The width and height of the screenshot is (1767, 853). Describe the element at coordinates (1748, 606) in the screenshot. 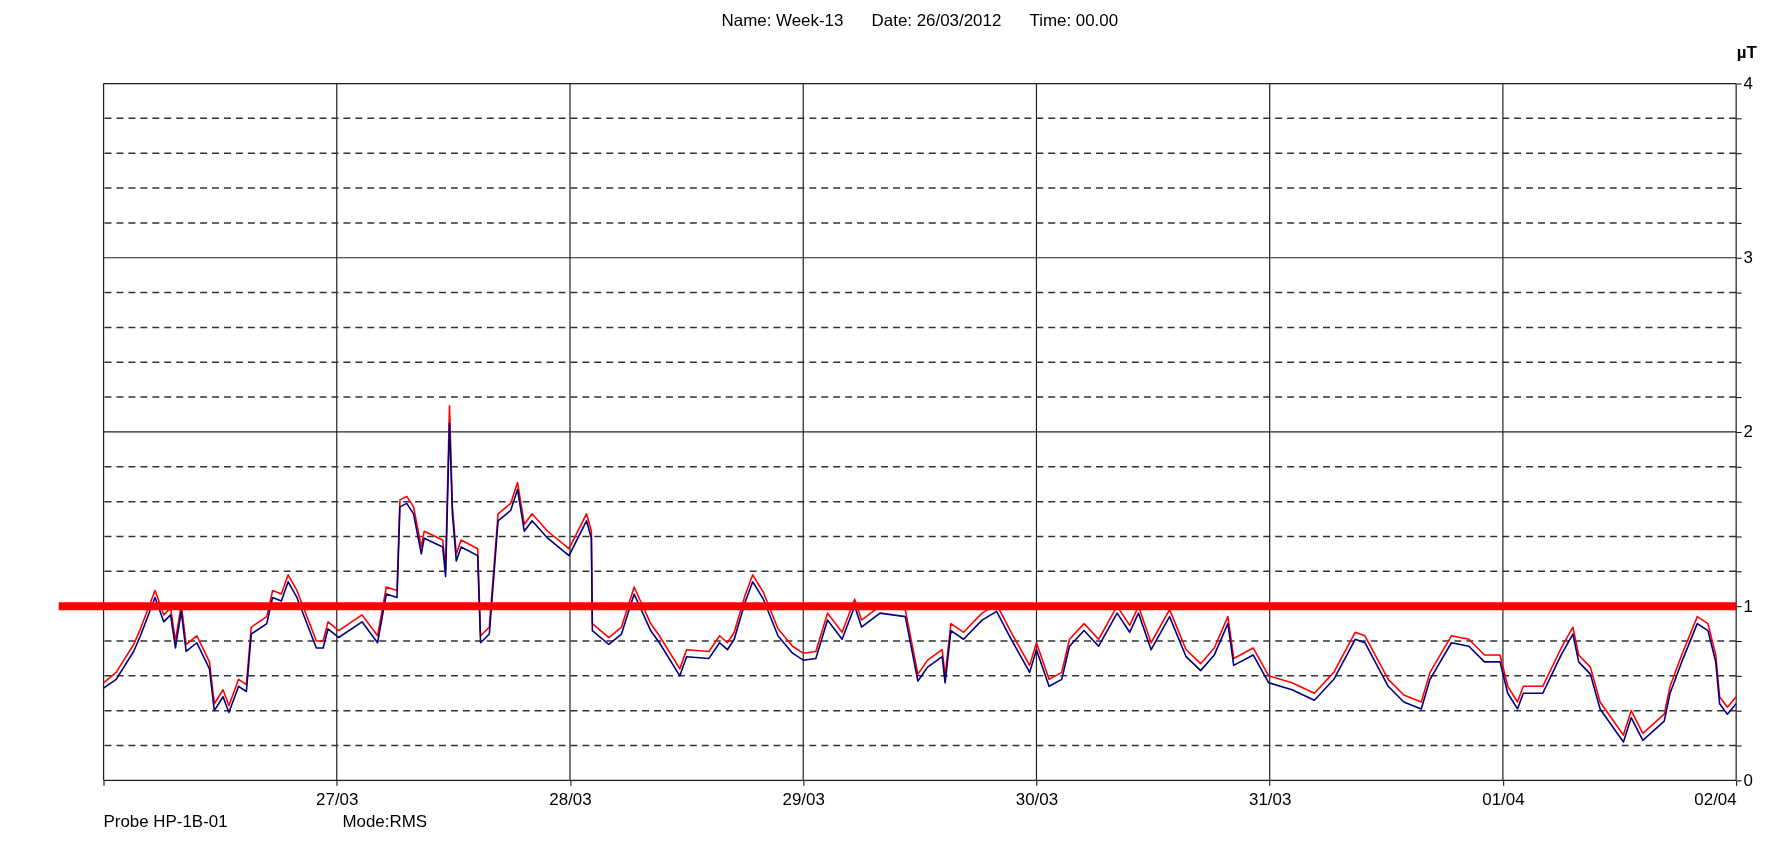

I see `y-tick-label: 1` at that location.